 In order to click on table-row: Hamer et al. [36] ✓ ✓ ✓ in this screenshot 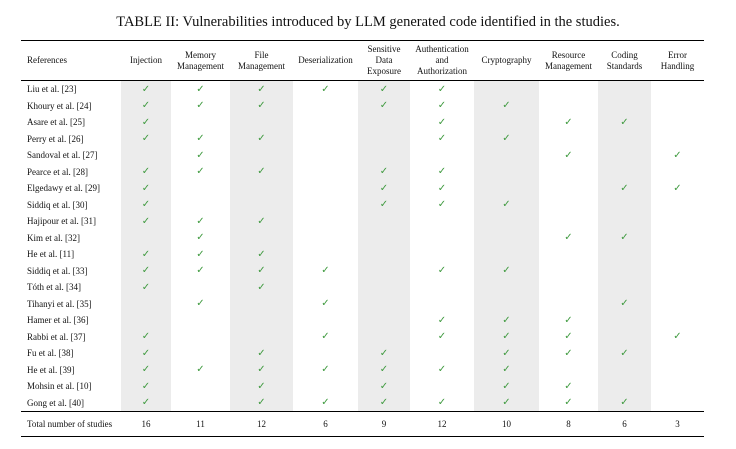, I will do `click(362, 320)`.